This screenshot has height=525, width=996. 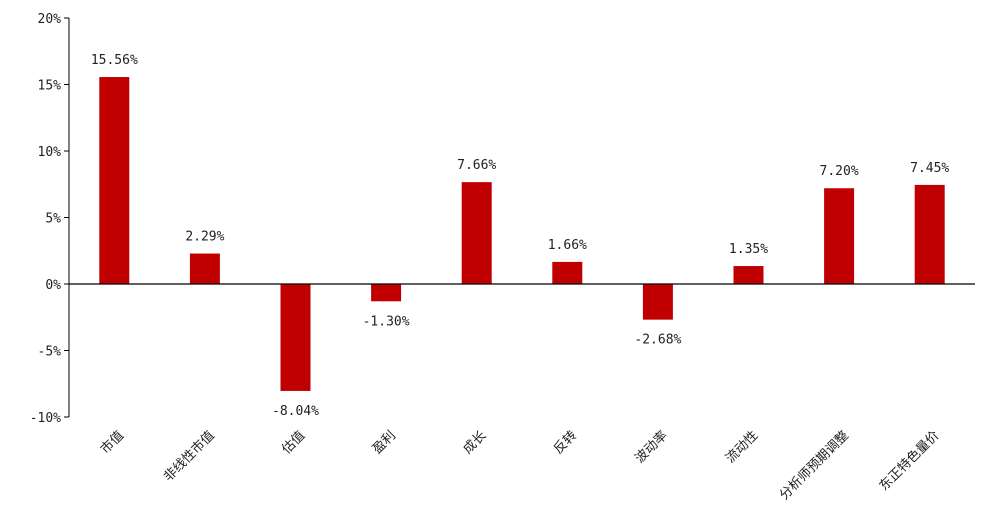 What do you see at coordinates (519, 466) in the screenshot?
I see `category-labels: 市值 非线性市值 估值 盈利 成长 反转 波动率 流动性 分析师预期调整 东正特色量价` at bounding box center [519, 466].